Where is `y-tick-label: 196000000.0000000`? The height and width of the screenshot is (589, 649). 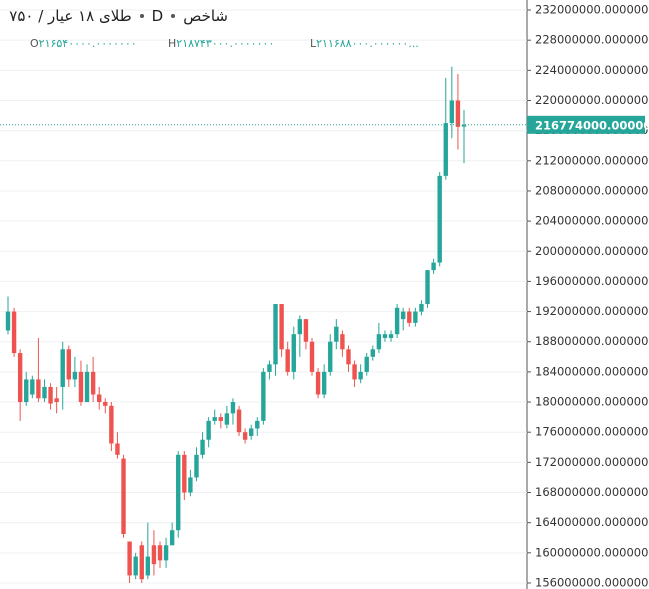
y-tick-label: 196000000.0000000 is located at coordinates (592, 281).